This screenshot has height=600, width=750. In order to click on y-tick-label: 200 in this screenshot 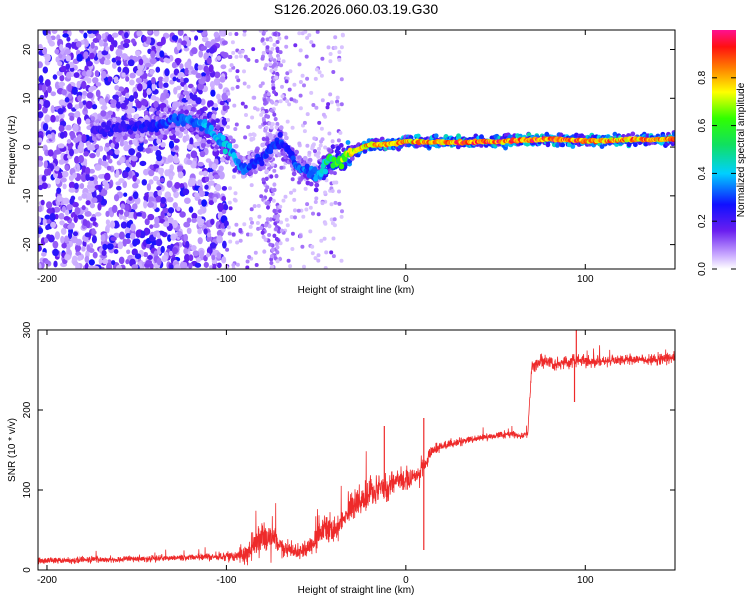, I will do `click(27, 409)`.